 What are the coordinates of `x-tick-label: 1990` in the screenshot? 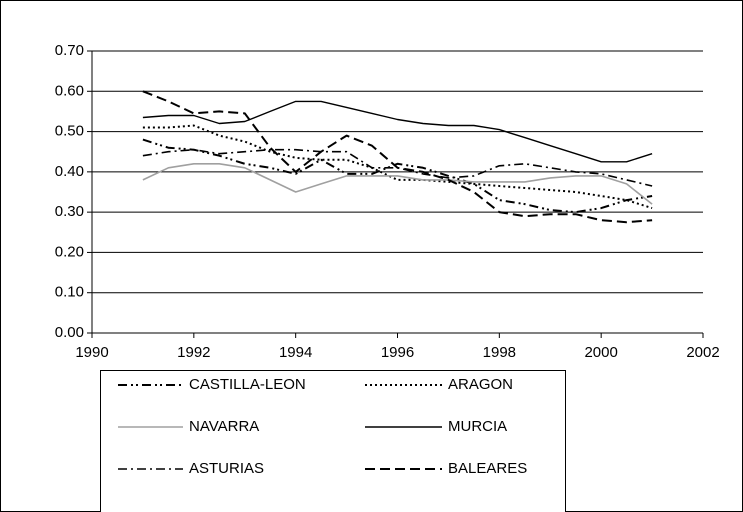 It's located at (91, 352).